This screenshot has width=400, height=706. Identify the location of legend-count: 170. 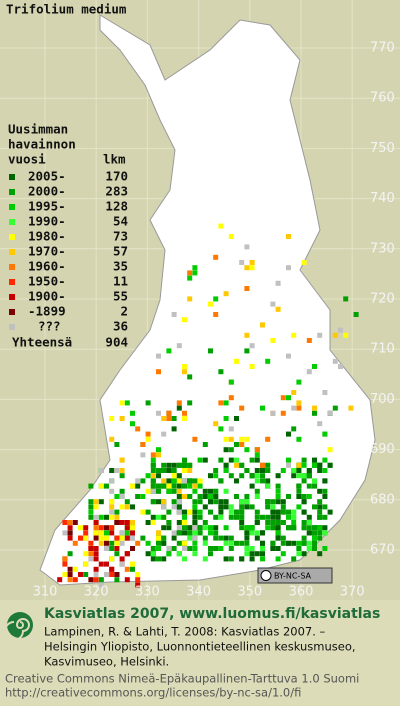
(116, 176).